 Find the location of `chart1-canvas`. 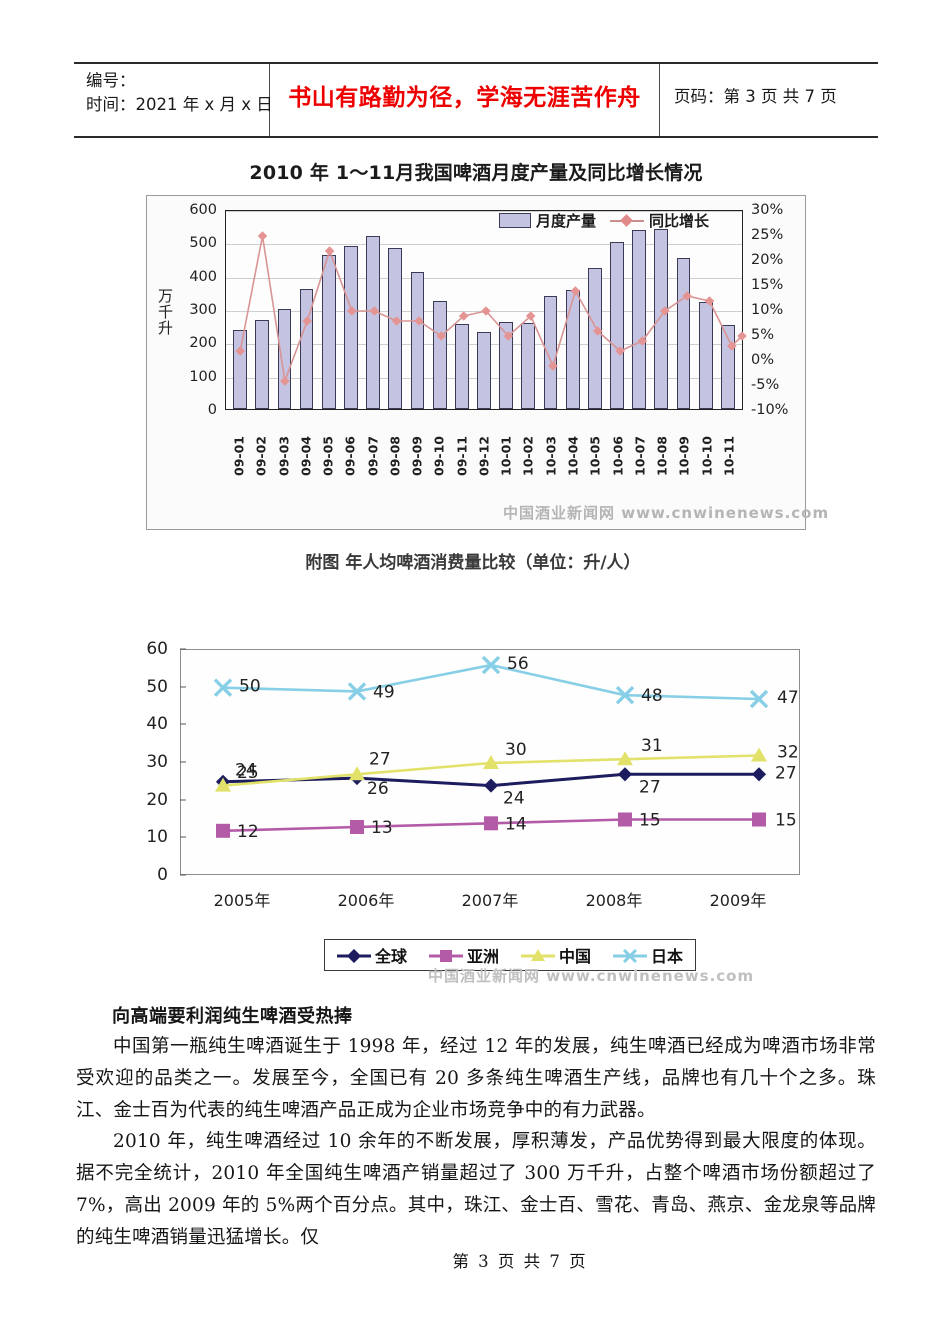

chart1-canvas is located at coordinates (486, 310).